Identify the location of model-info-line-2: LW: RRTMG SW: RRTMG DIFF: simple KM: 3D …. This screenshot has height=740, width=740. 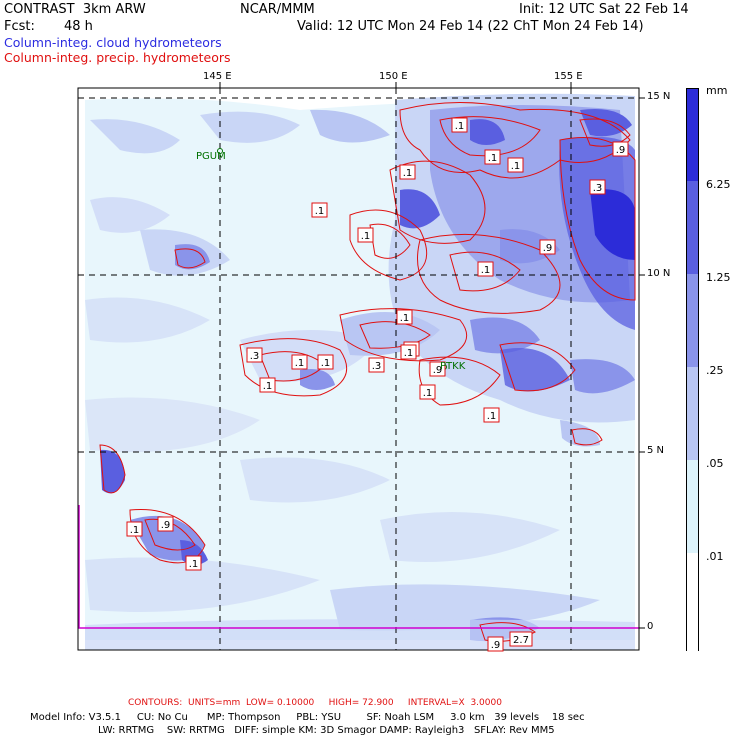
(326, 730).